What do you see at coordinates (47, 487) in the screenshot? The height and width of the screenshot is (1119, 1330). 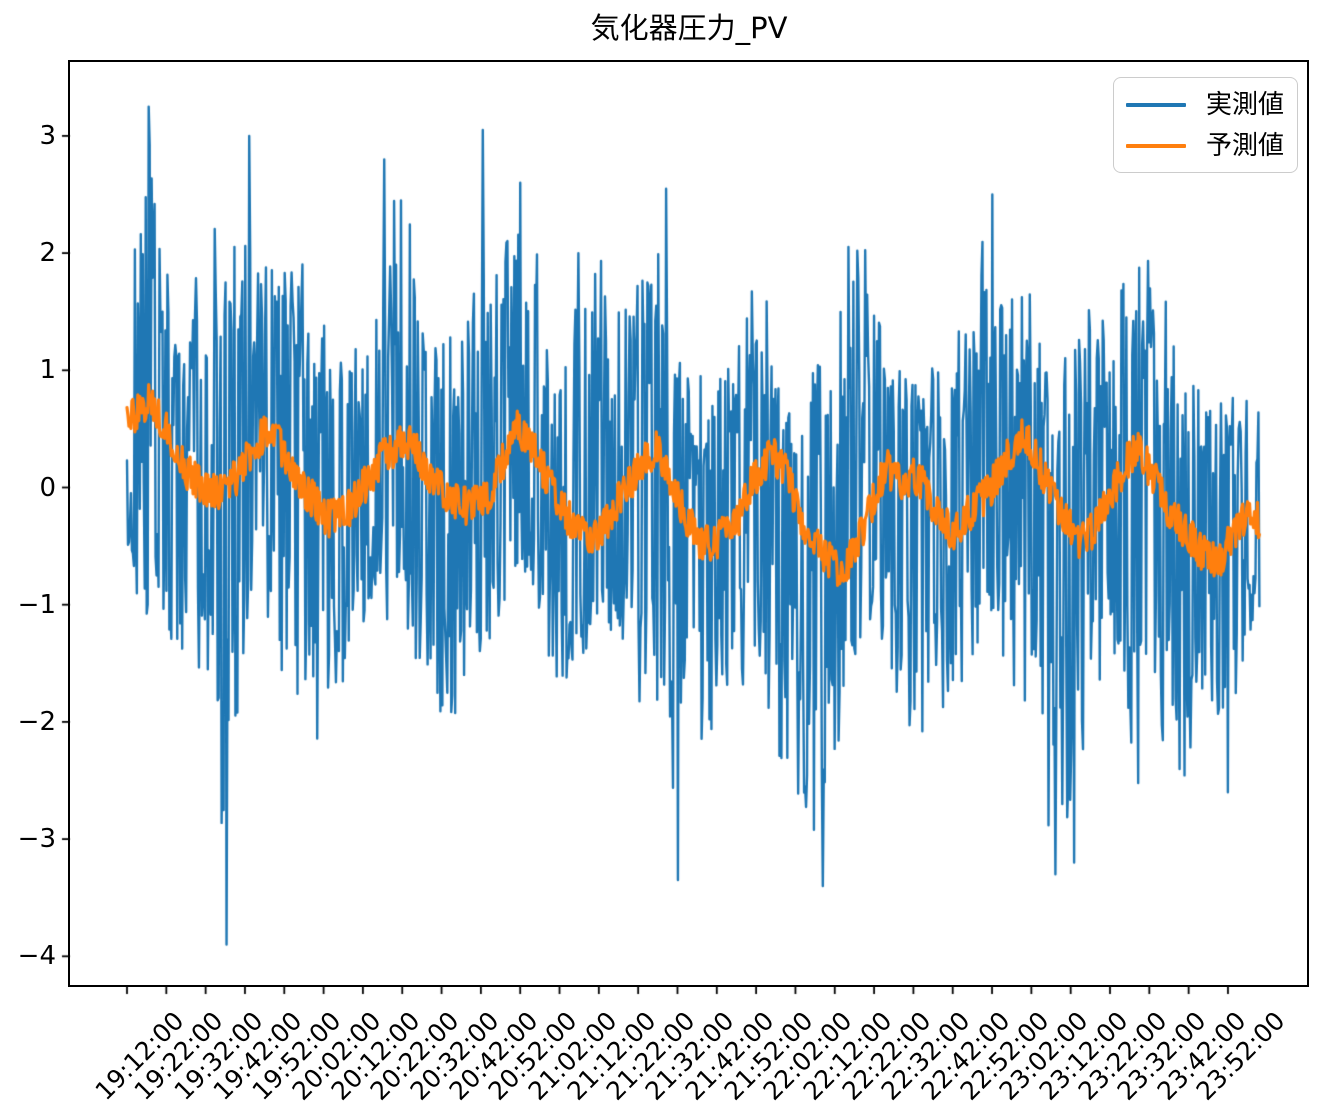 I see `y-tick-label: 0` at bounding box center [47, 487].